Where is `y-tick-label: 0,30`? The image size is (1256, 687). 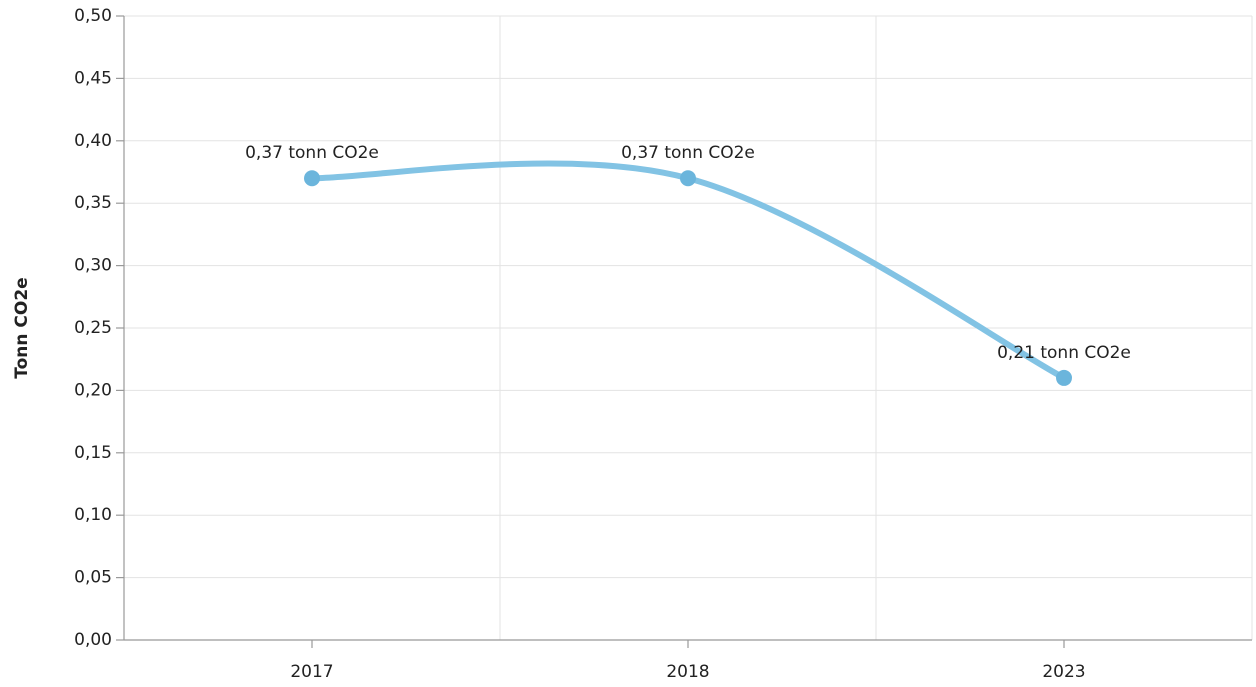 y-tick-label: 0,30 is located at coordinates (93, 266).